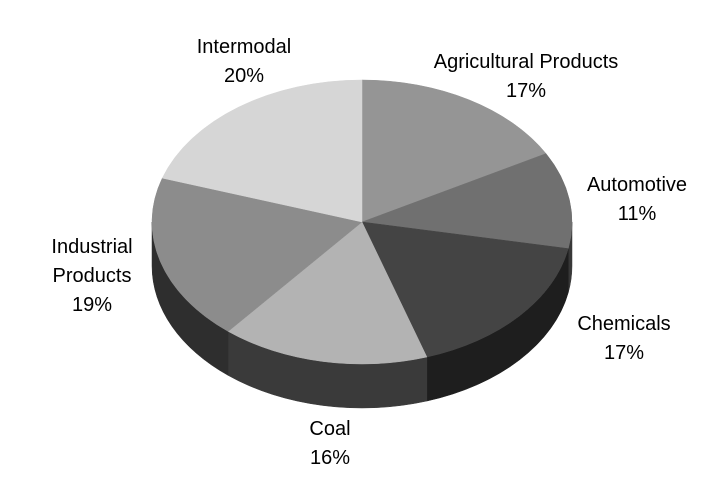 The width and height of the screenshot is (726, 484). What do you see at coordinates (637, 199) in the screenshot?
I see `slice-label-automotive: Automotive 11%` at bounding box center [637, 199].